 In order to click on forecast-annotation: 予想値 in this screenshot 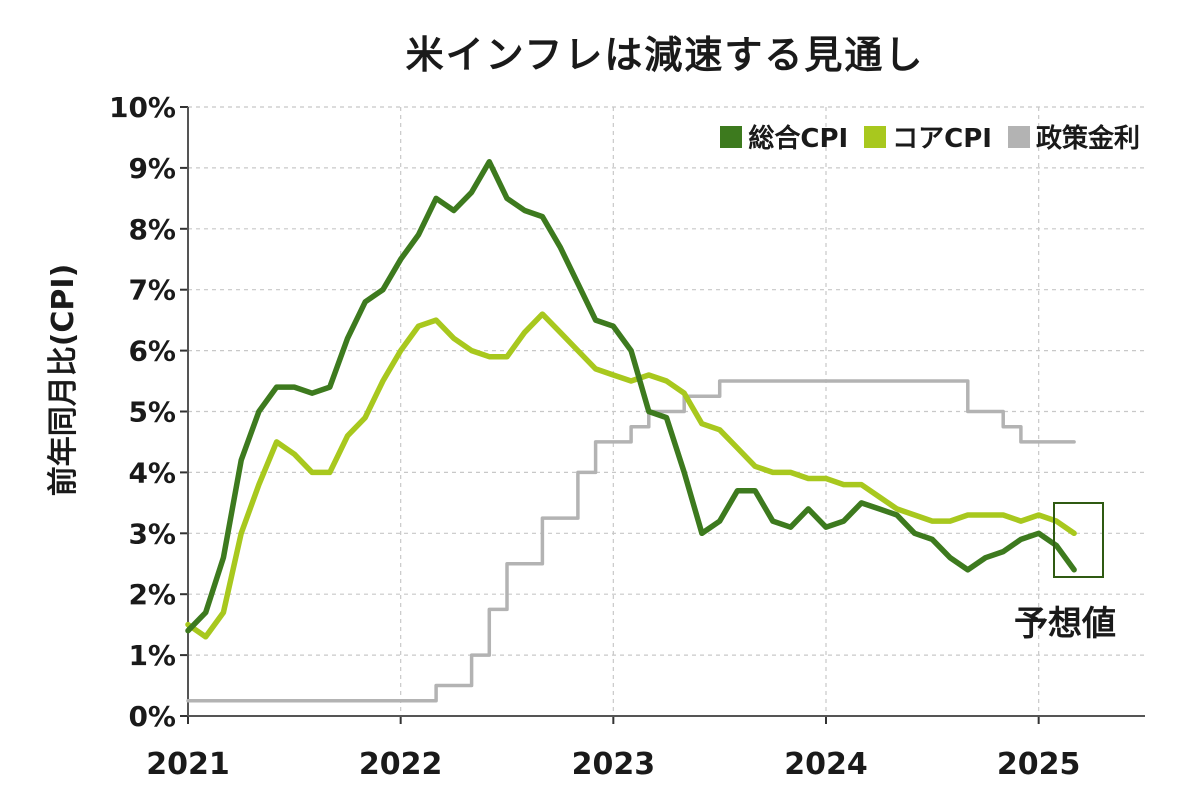, I will do `click(1065, 624)`.